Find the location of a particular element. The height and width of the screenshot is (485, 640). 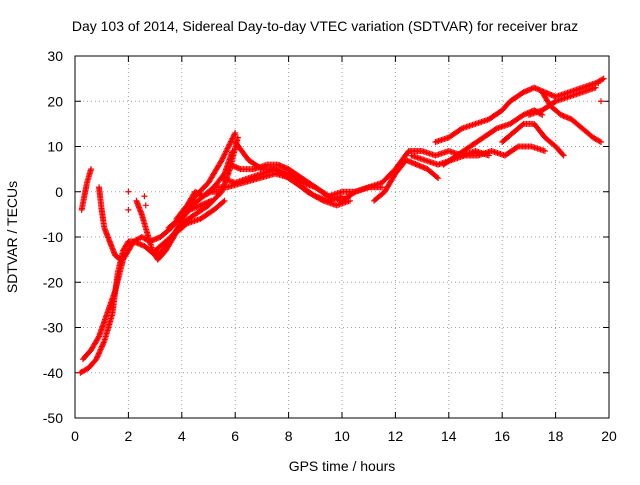

x-tick-label: 10 is located at coordinates (342, 436).